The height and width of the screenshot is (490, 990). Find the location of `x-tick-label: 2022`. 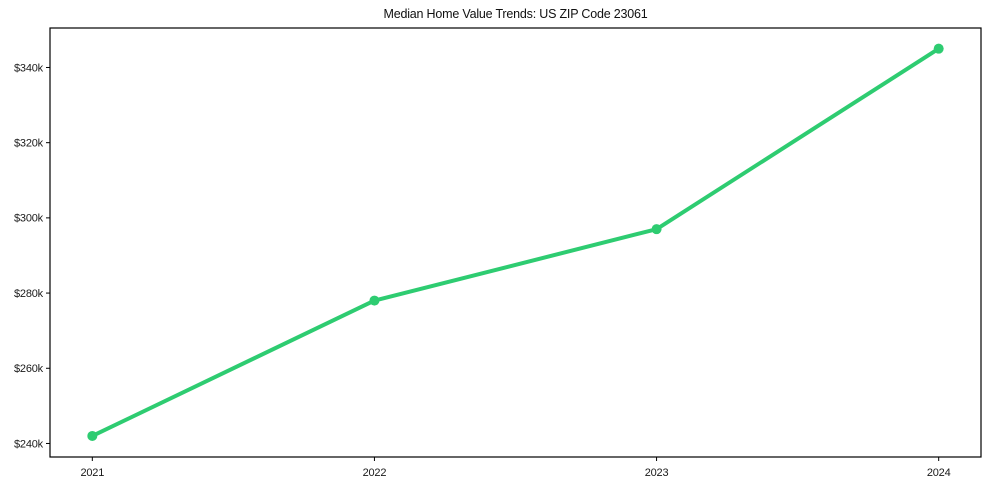

x-tick-label: 2022 is located at coordinates (375, 473).